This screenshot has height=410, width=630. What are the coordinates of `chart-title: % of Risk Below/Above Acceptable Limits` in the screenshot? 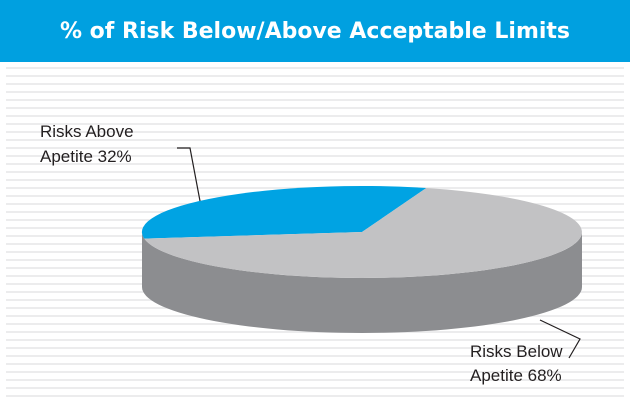 It's located at (315, 31).